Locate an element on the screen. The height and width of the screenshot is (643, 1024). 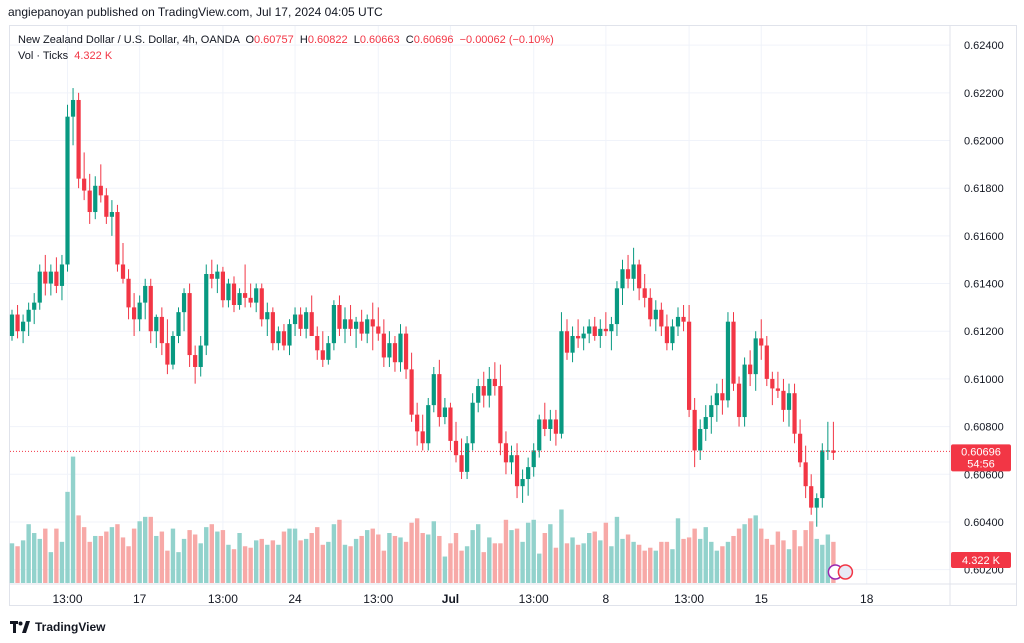
price-tick-label: 0.60800 is located at coordinates (984, 428).